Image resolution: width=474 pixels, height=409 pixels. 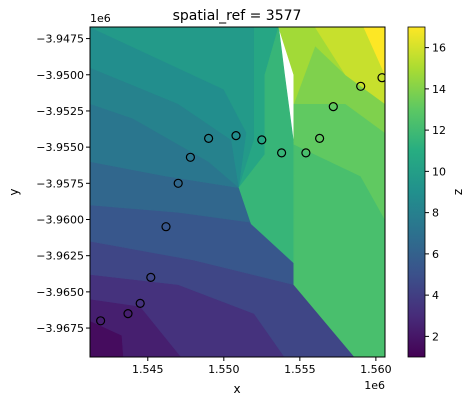 I want to click on x-tick-label-1: 1.545, so click(x=148, y=369).